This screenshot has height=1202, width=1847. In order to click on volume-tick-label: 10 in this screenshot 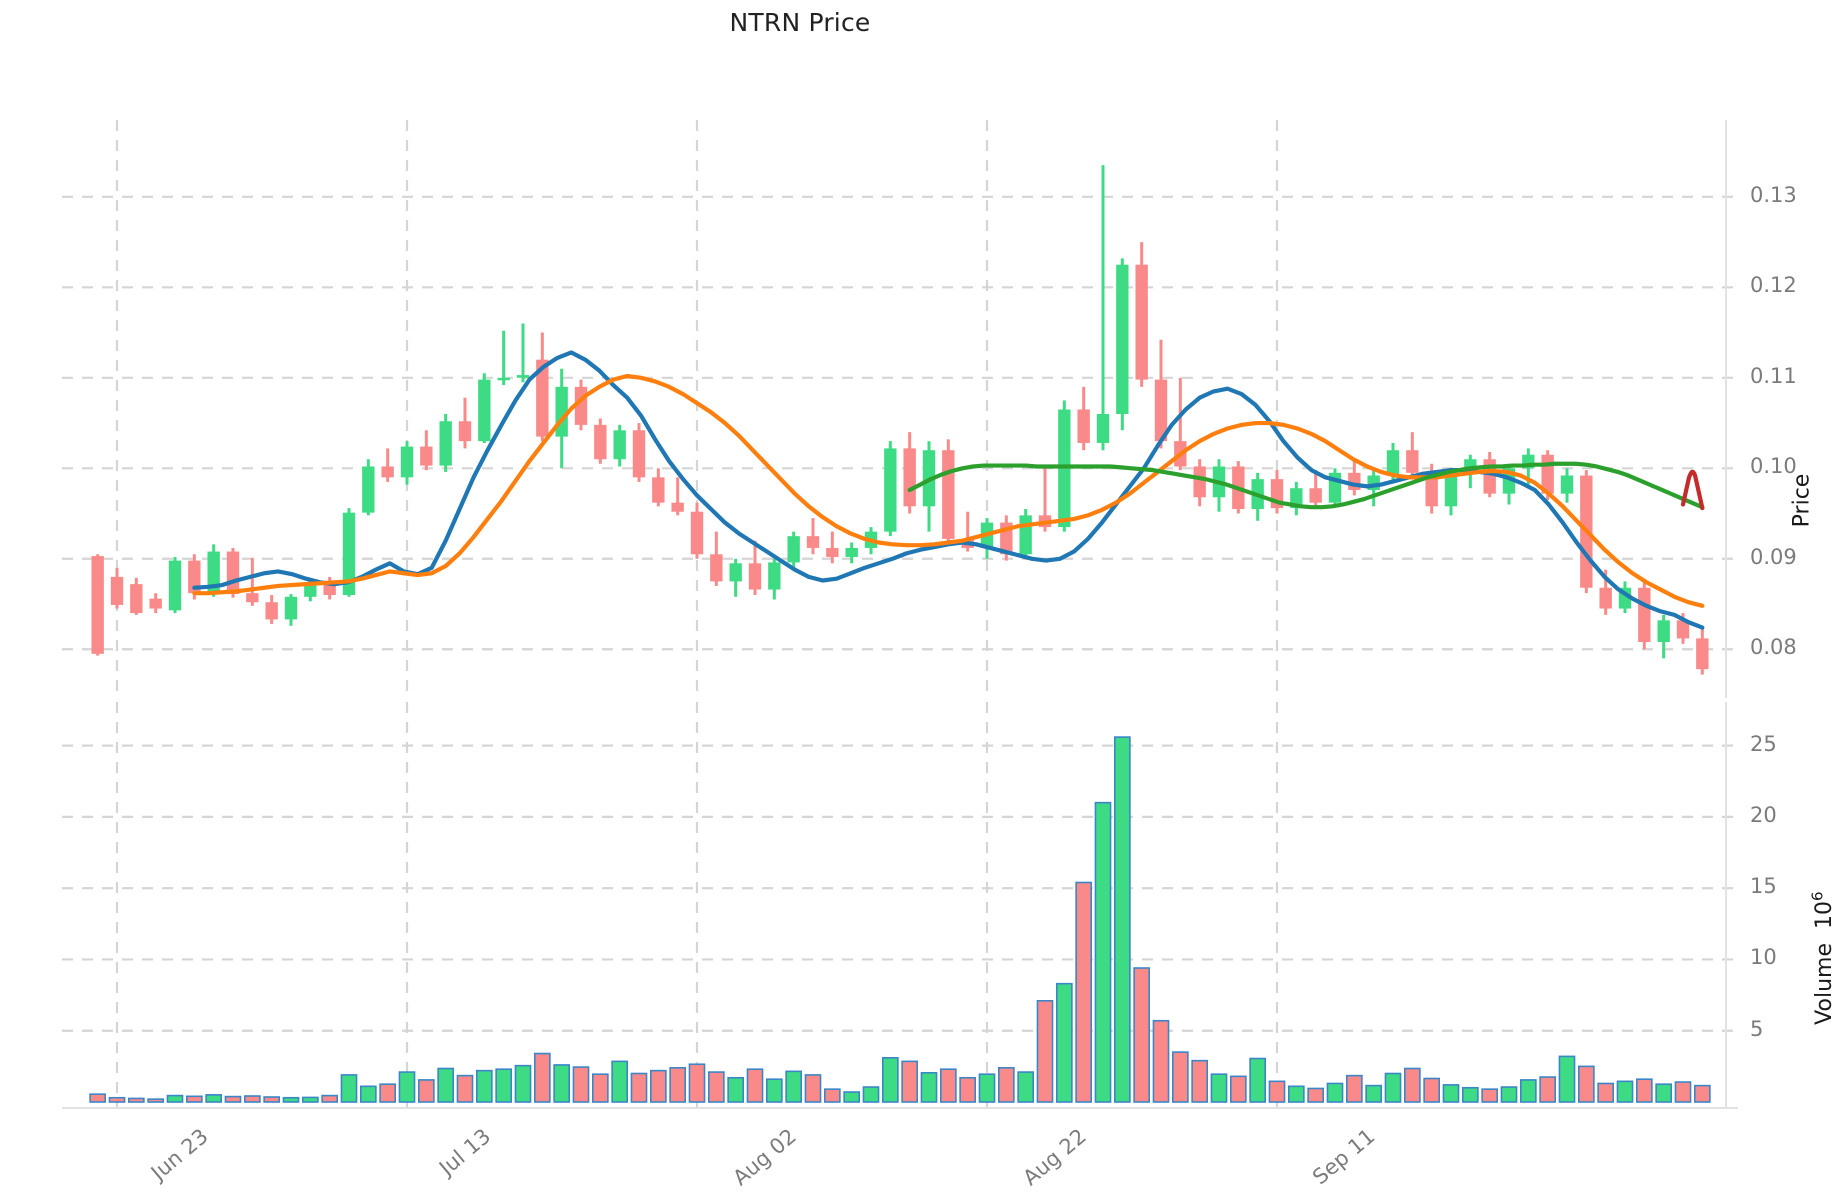, I will do `click(1763, 957)`.